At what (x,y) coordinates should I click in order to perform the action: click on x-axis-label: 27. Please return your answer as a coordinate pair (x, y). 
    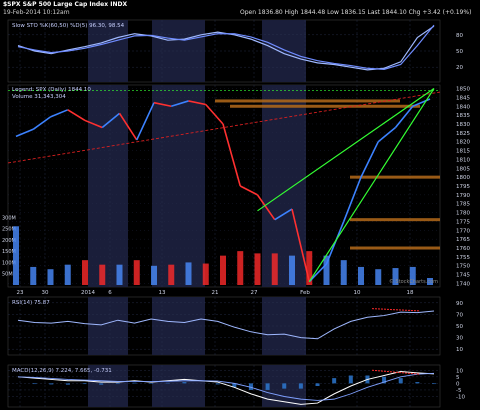
    Looking at the image, I should click on (254, 293).